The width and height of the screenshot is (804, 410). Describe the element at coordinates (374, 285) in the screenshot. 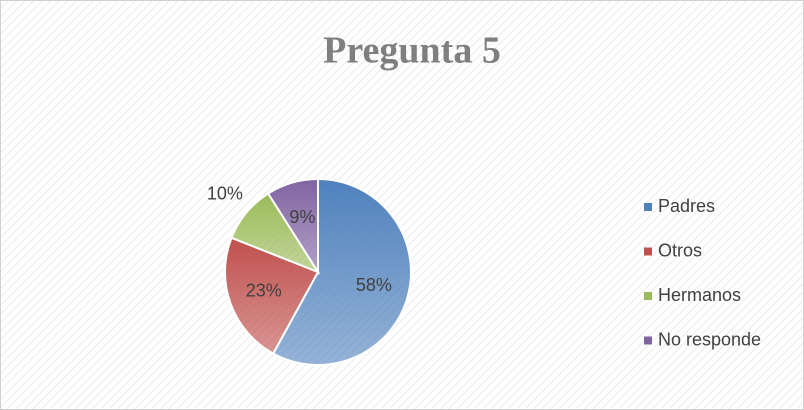

I see `data-label: 58%` at that location.